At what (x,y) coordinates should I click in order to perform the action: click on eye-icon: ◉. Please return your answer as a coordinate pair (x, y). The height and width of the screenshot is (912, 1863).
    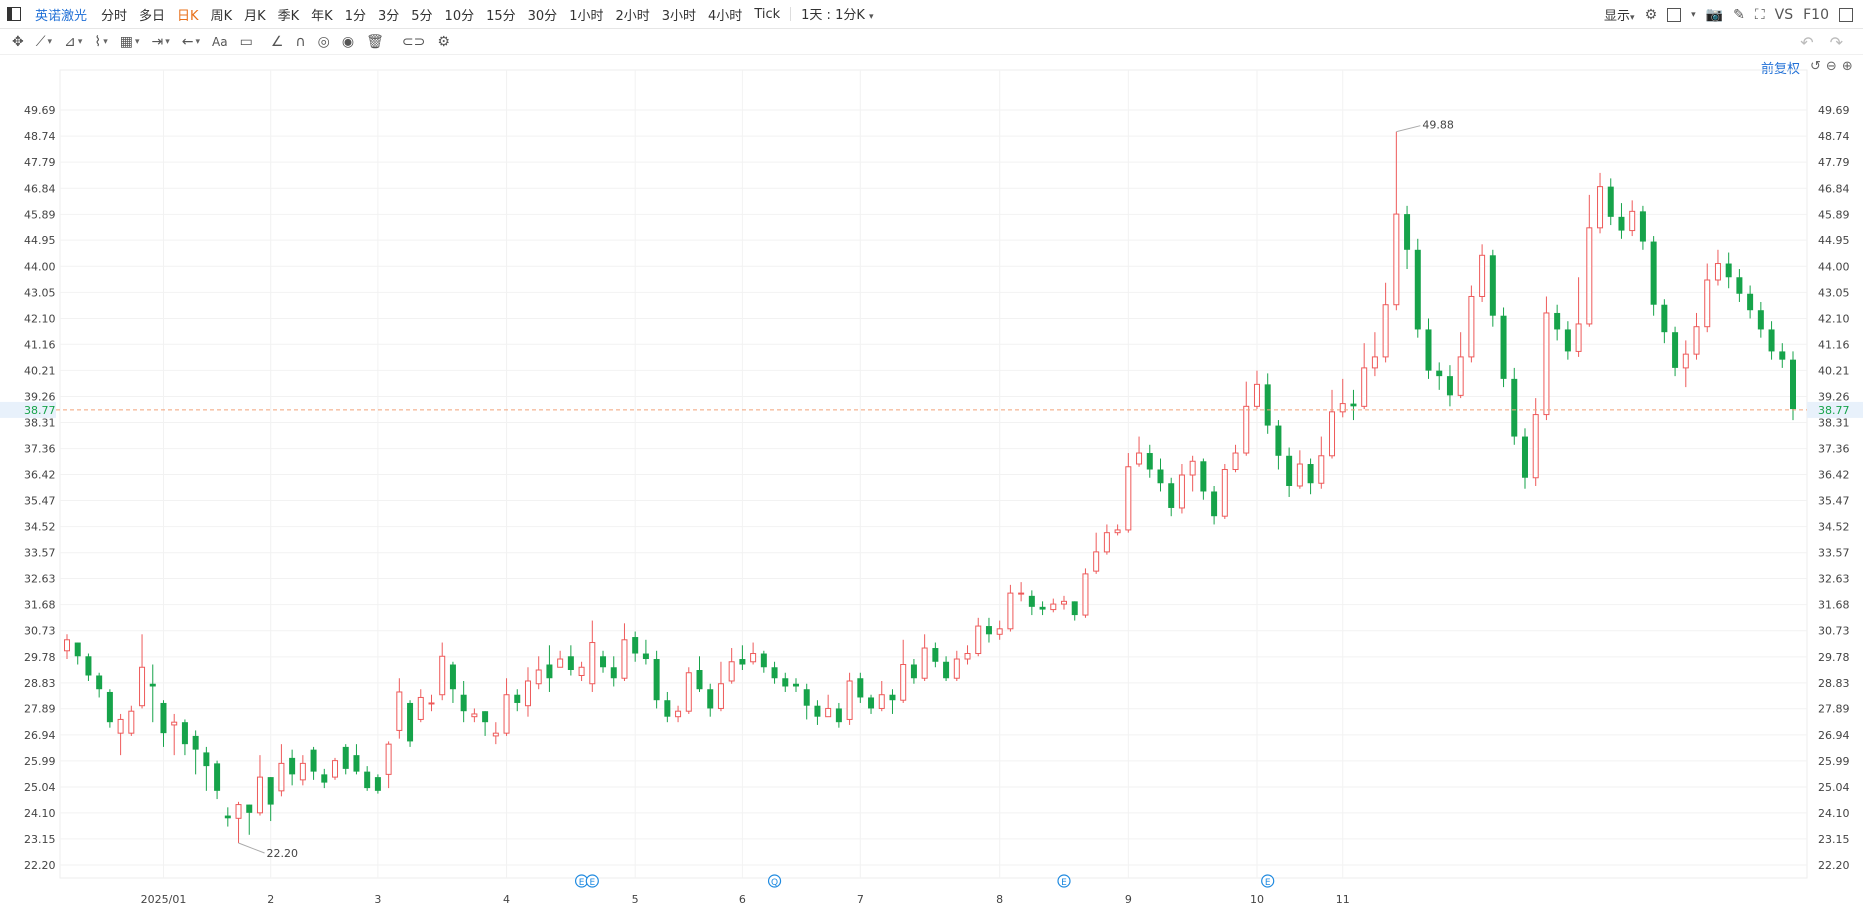
    Looking at the image, I should click on (348, 41).